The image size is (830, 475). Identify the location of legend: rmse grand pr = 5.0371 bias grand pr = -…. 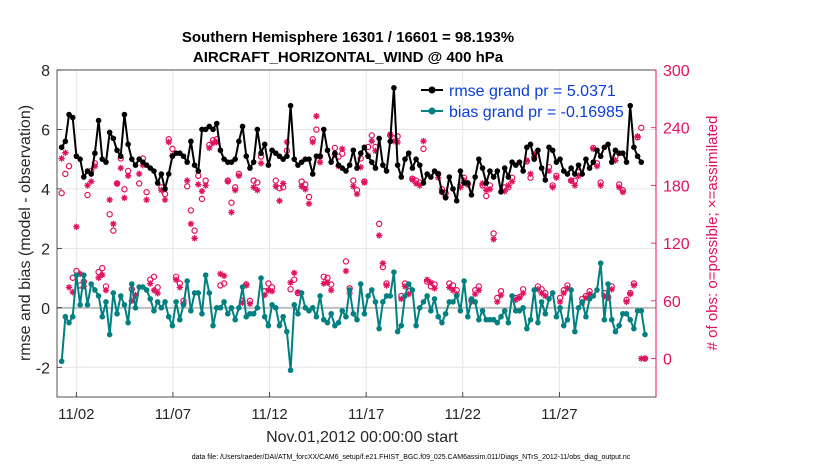
(522, 102).